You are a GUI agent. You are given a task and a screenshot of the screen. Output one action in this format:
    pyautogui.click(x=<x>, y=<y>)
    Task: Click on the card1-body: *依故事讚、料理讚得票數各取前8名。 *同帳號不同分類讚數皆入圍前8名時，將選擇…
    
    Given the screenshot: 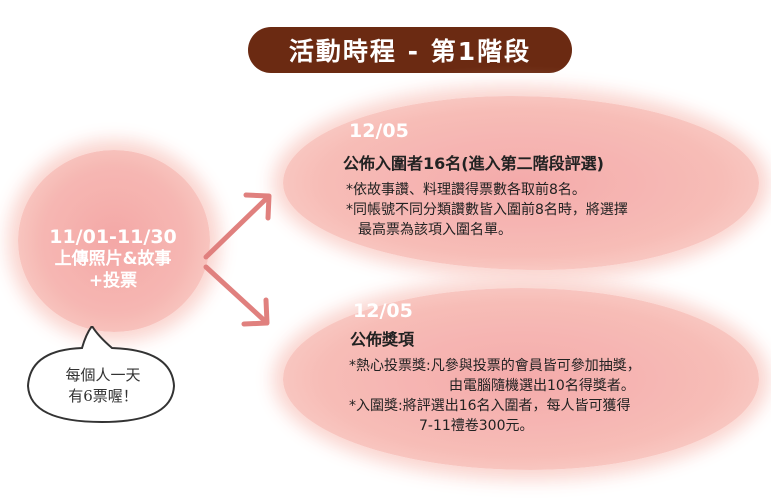 What is the action you would take?
    pyautogui.click(x=487, y=210)
    